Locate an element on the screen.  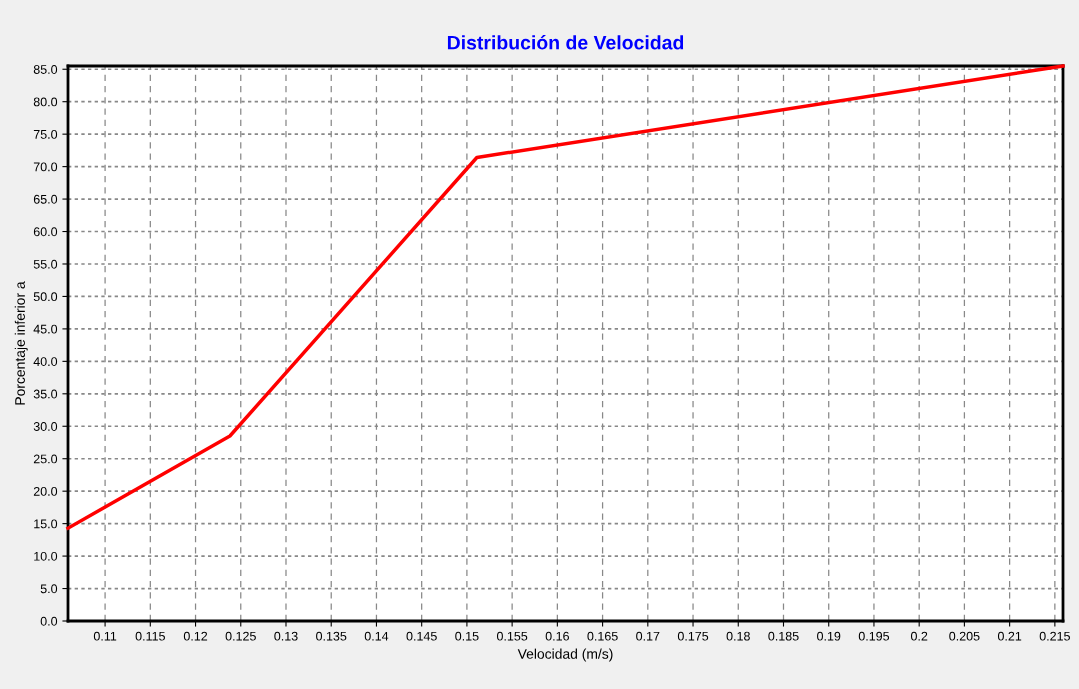
x-tick-label: 0.195 is located at coordinates (874, 636).